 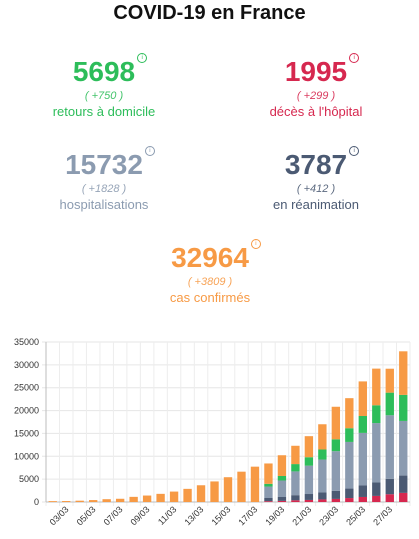 What do you see at coordinates (26, 433) in the screenshot?
I see `y-tick-label: 15000` at bounding box center [26, 433].